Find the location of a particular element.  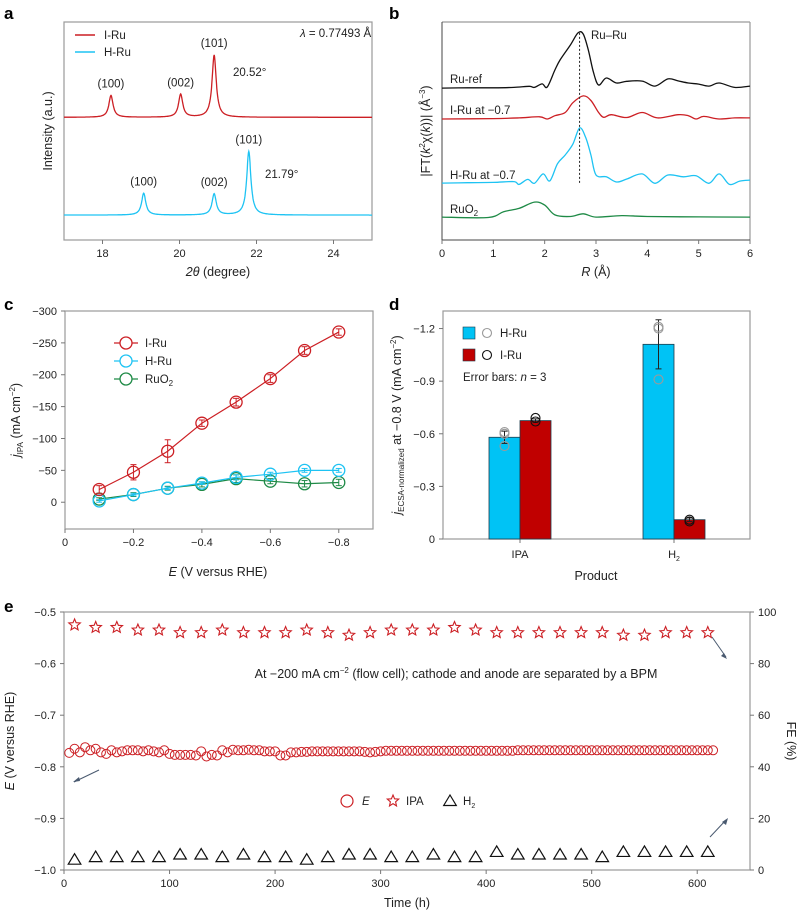

x-axis-title: Product is located at coordinates (596, 576).